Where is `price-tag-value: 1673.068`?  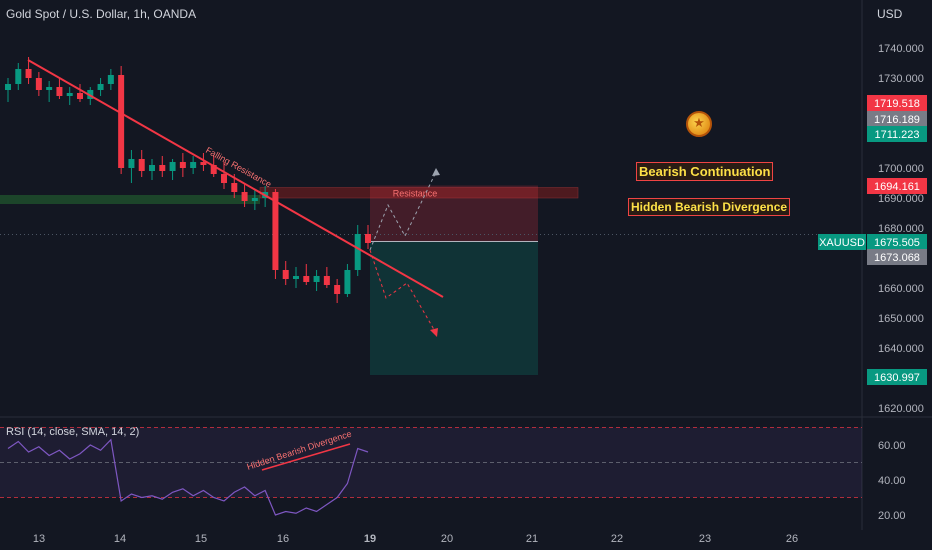
price-tag-value: 1673.068 is located at coordinates (897, 258).